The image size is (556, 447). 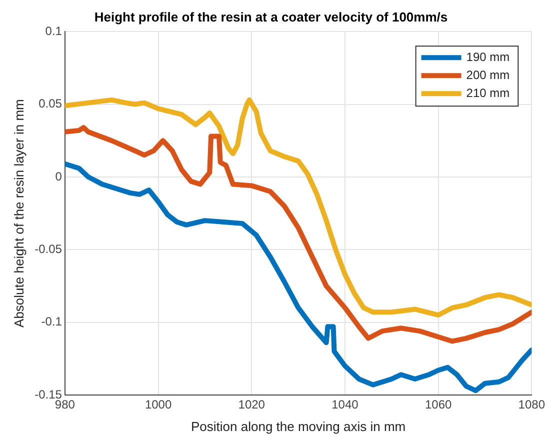 I want to click on x-tick-label: 1060, so click(x=438, y=405).